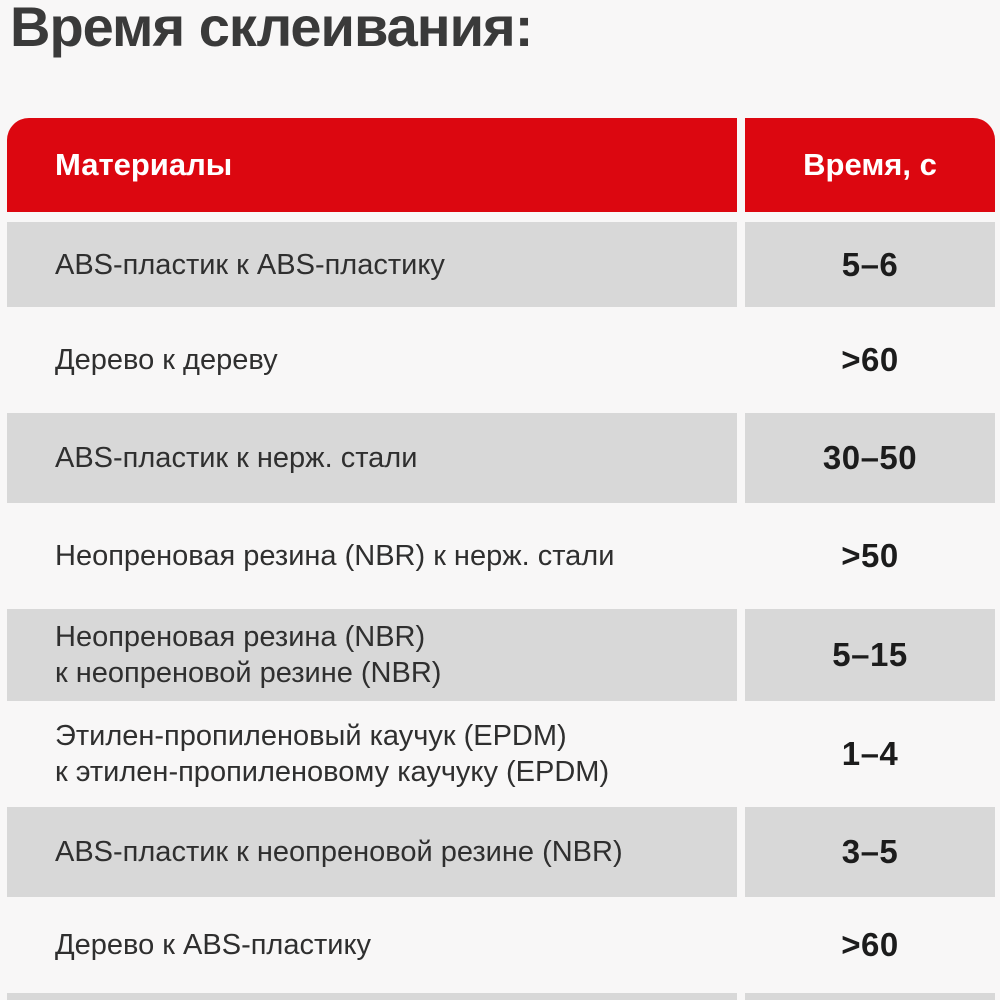 This screenshot has height=1000, width=1000. I want to click on header-label-time: Время, с, so click(870, 164).